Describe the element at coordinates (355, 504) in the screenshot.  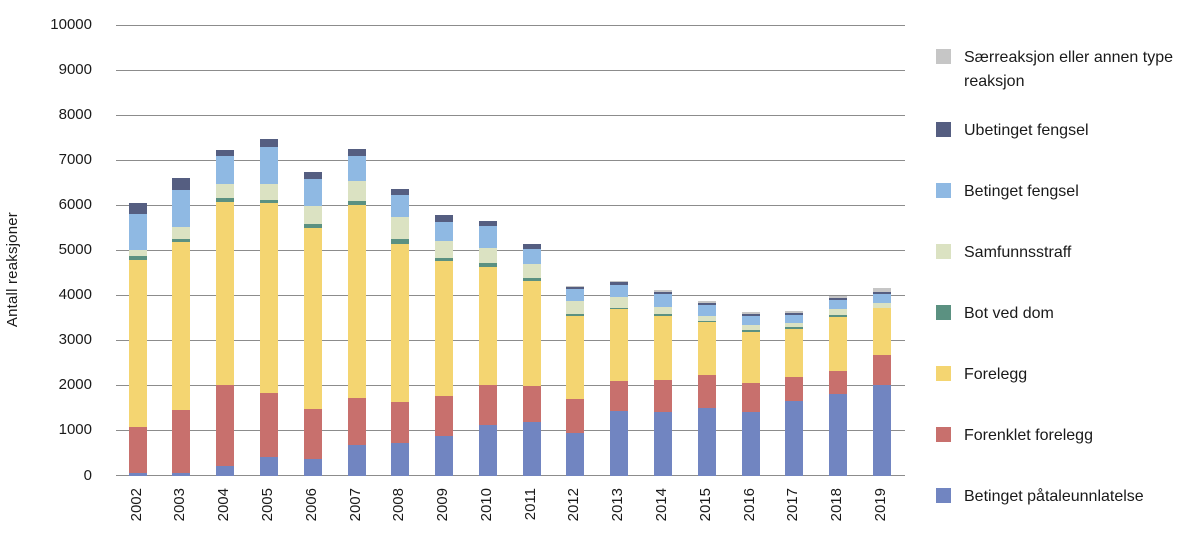
I see `x-tick-label: 2007` at that location.